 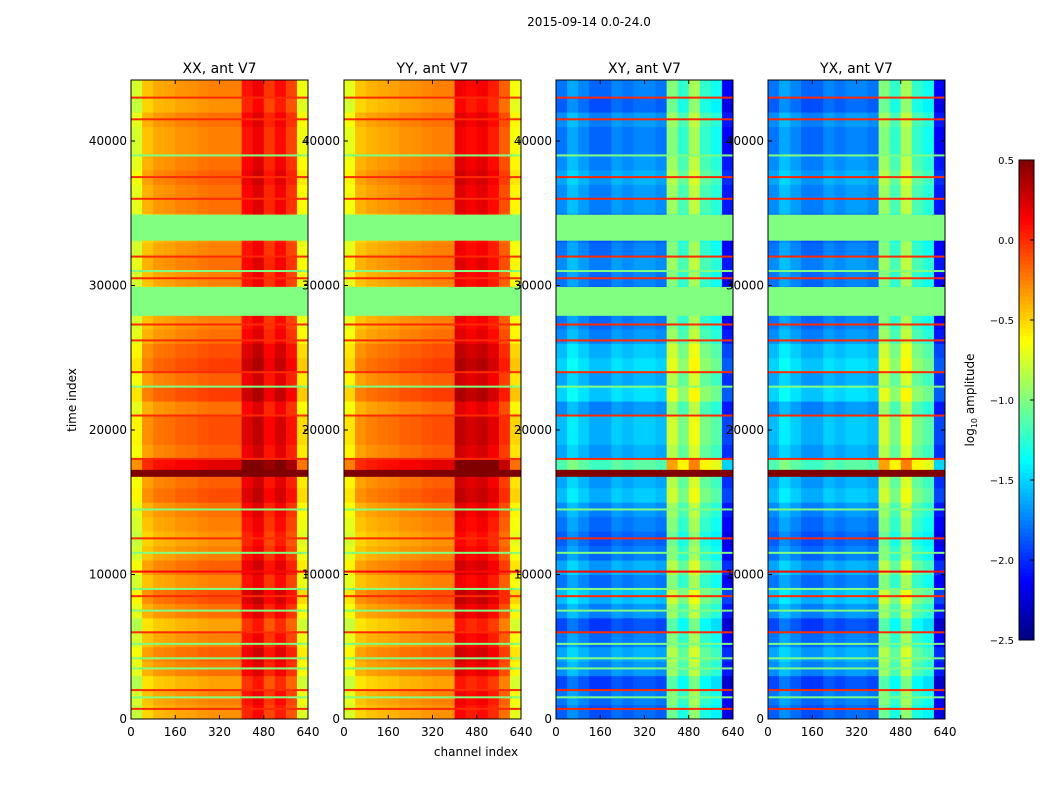 I want to click on x-tick-label: 0, so click(x=344, y=732).